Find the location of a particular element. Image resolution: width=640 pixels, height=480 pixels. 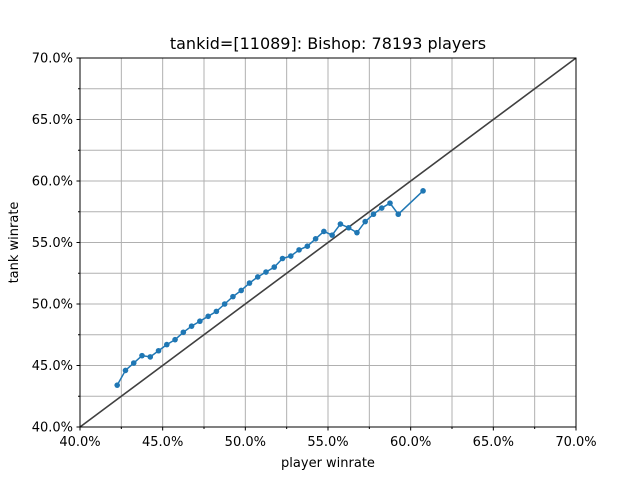

y-tick-label: 65.0% is located at coordinates (52, 120).